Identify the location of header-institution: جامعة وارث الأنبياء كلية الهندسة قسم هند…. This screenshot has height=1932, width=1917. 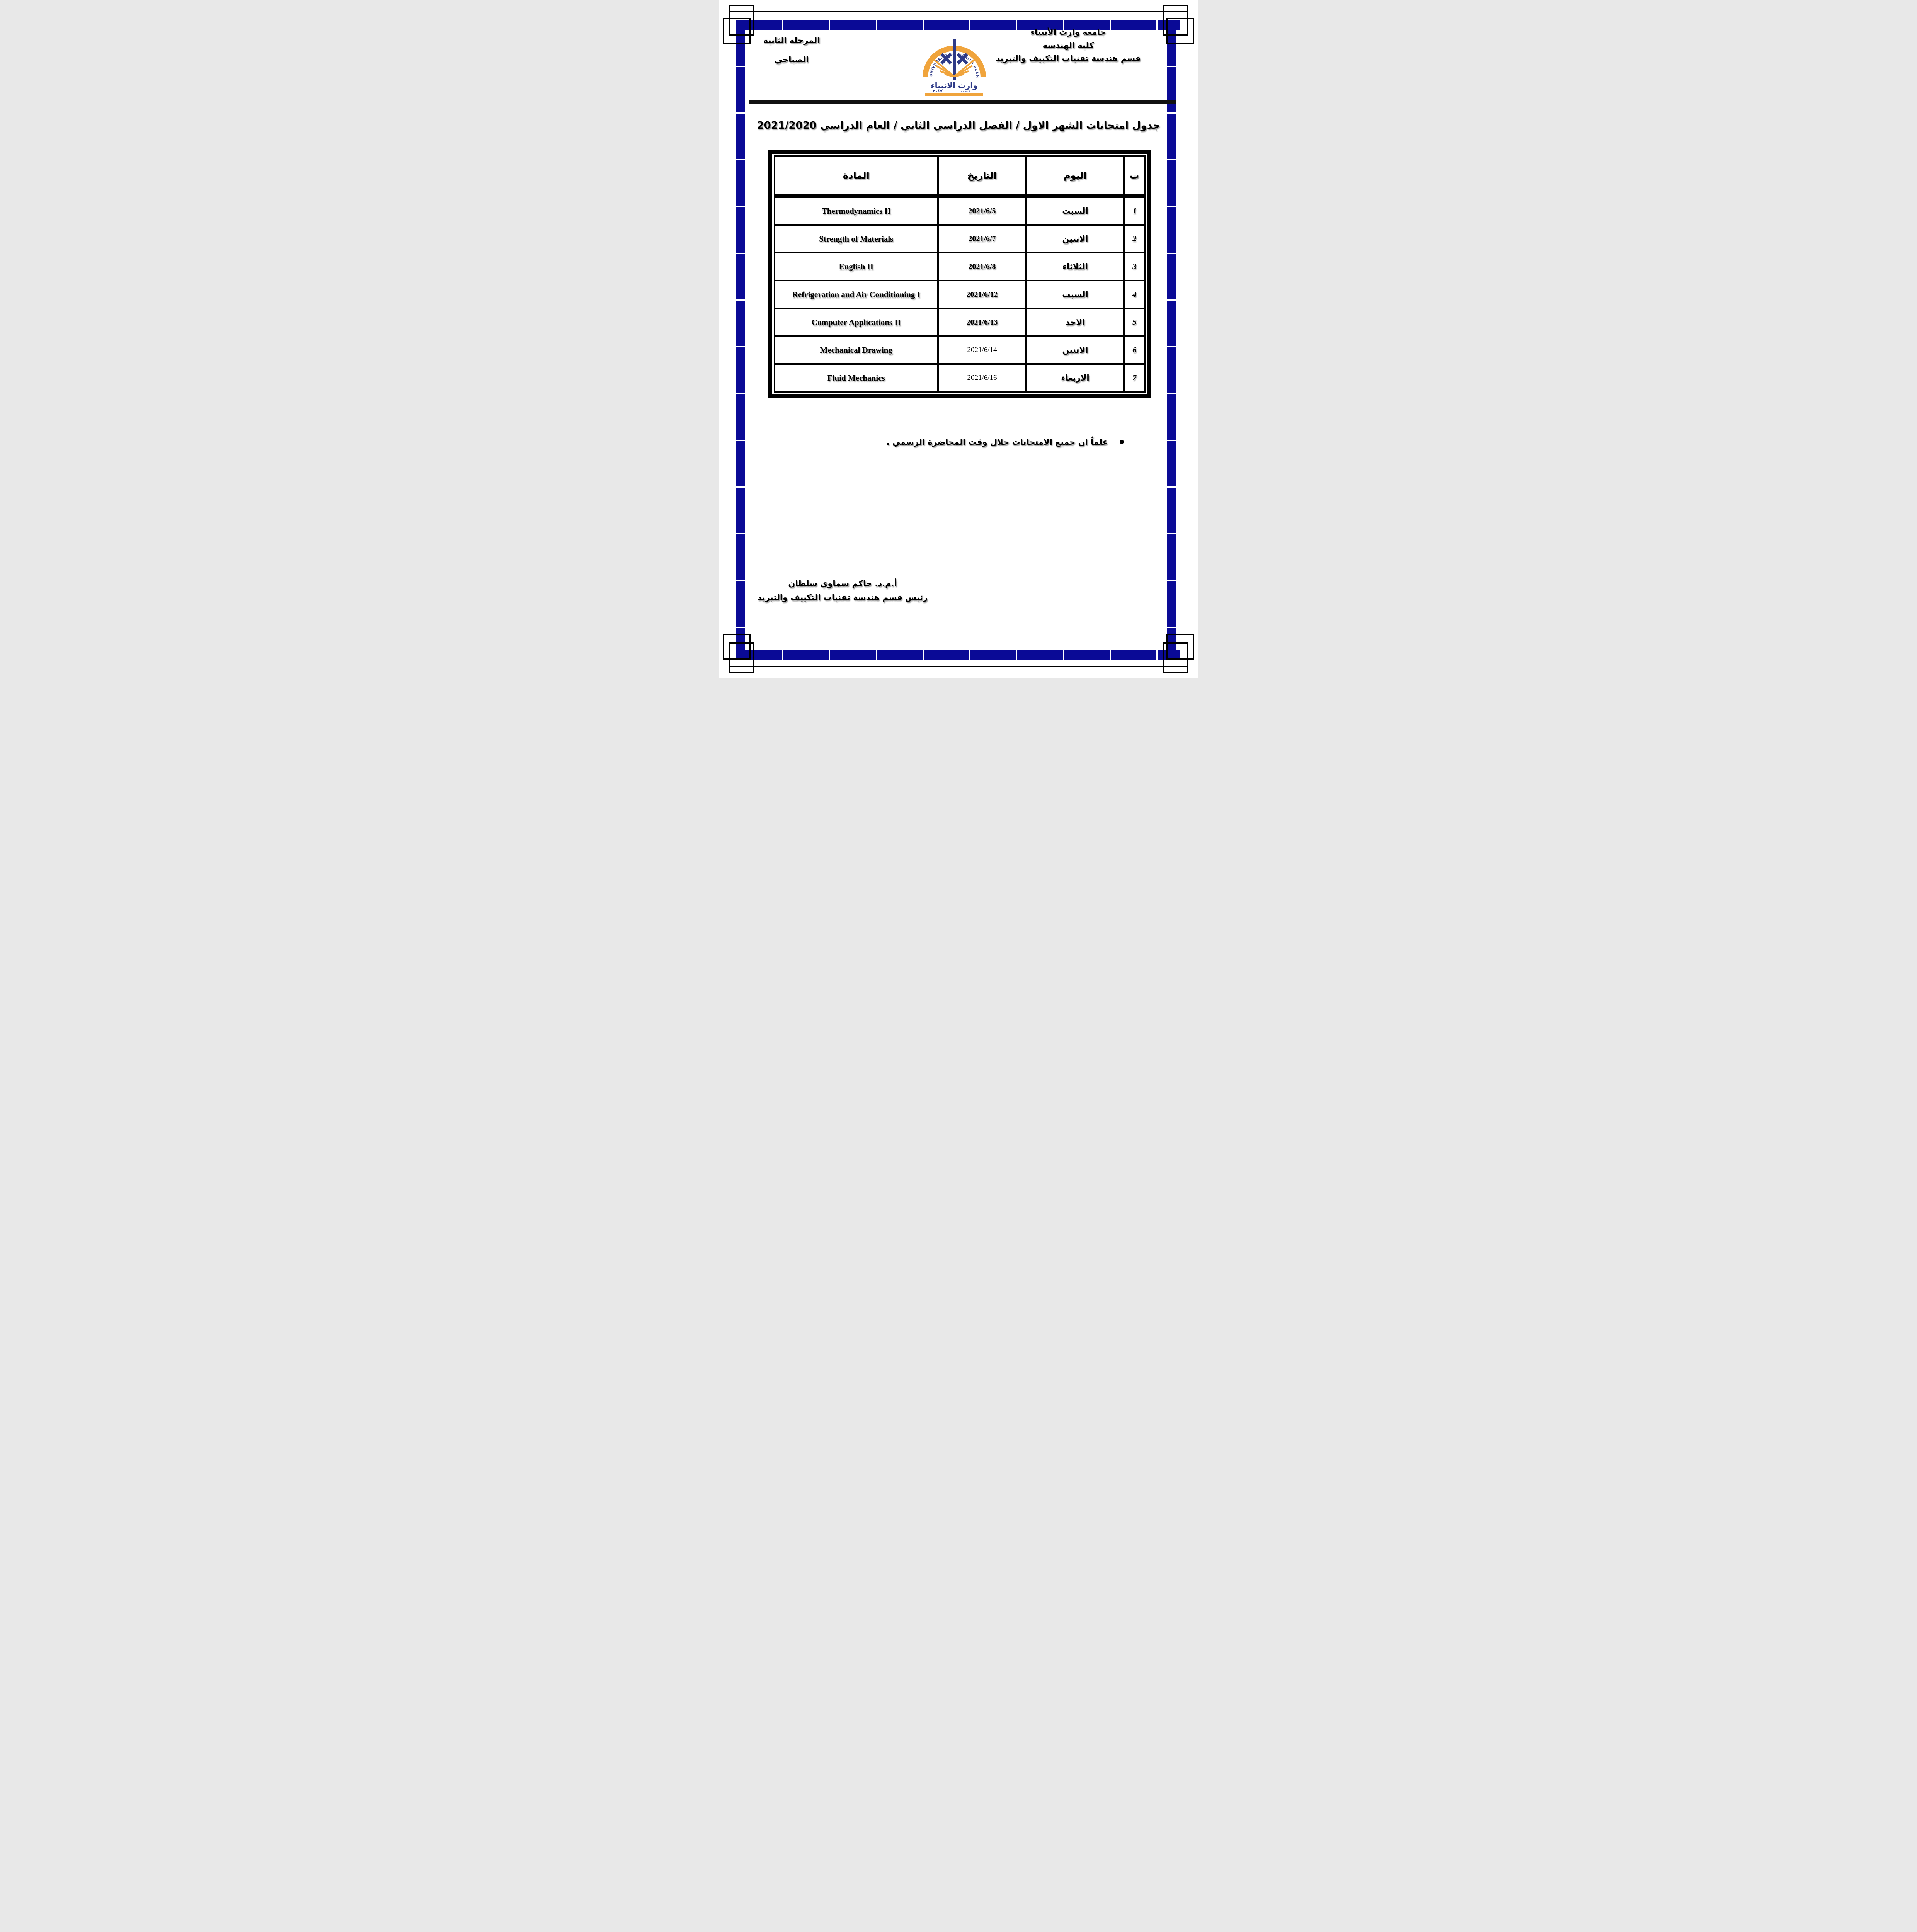
(1068, 45).